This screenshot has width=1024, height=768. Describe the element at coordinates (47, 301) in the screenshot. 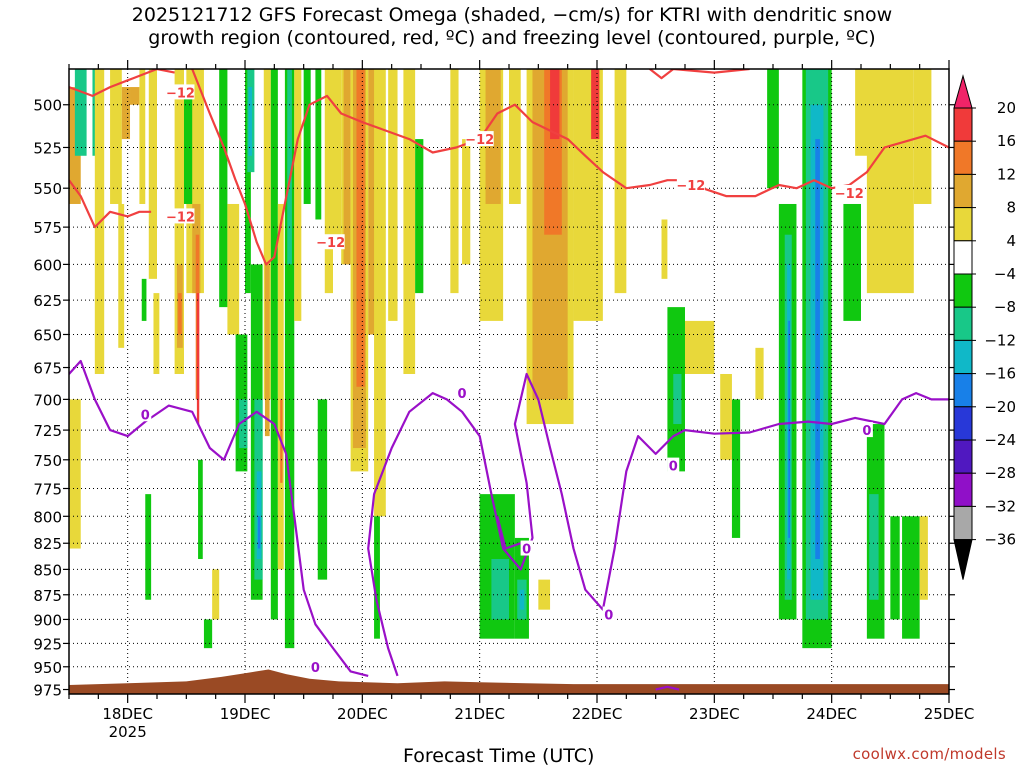

I see `y-tick-label: 625` at that location.